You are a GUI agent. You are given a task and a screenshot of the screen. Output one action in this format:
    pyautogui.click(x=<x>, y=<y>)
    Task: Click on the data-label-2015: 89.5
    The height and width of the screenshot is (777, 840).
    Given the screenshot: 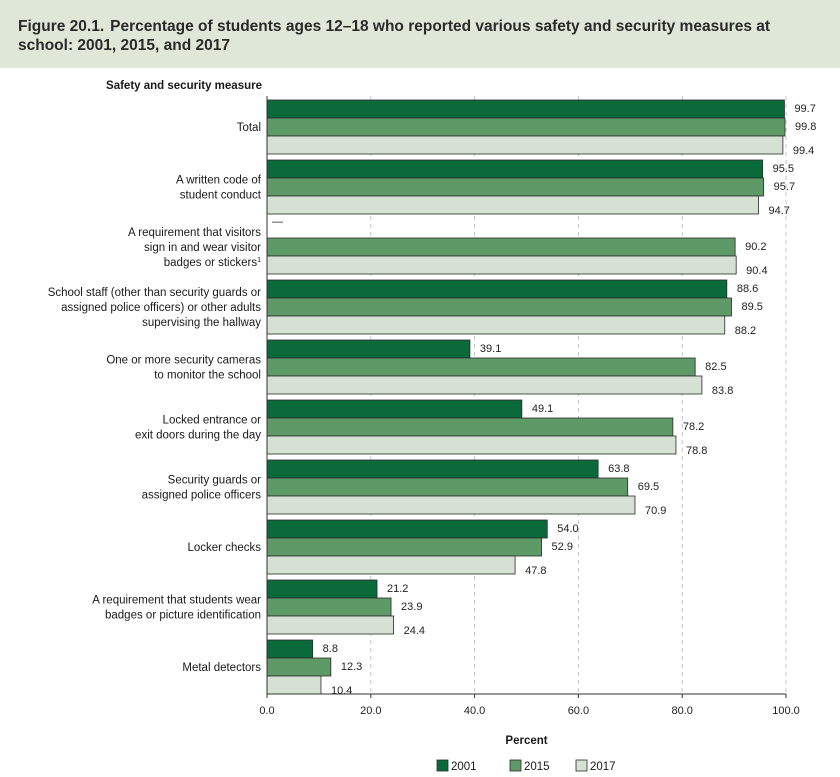 What is the action you would take?
    pyautogui.click(x=752, y=307)
    